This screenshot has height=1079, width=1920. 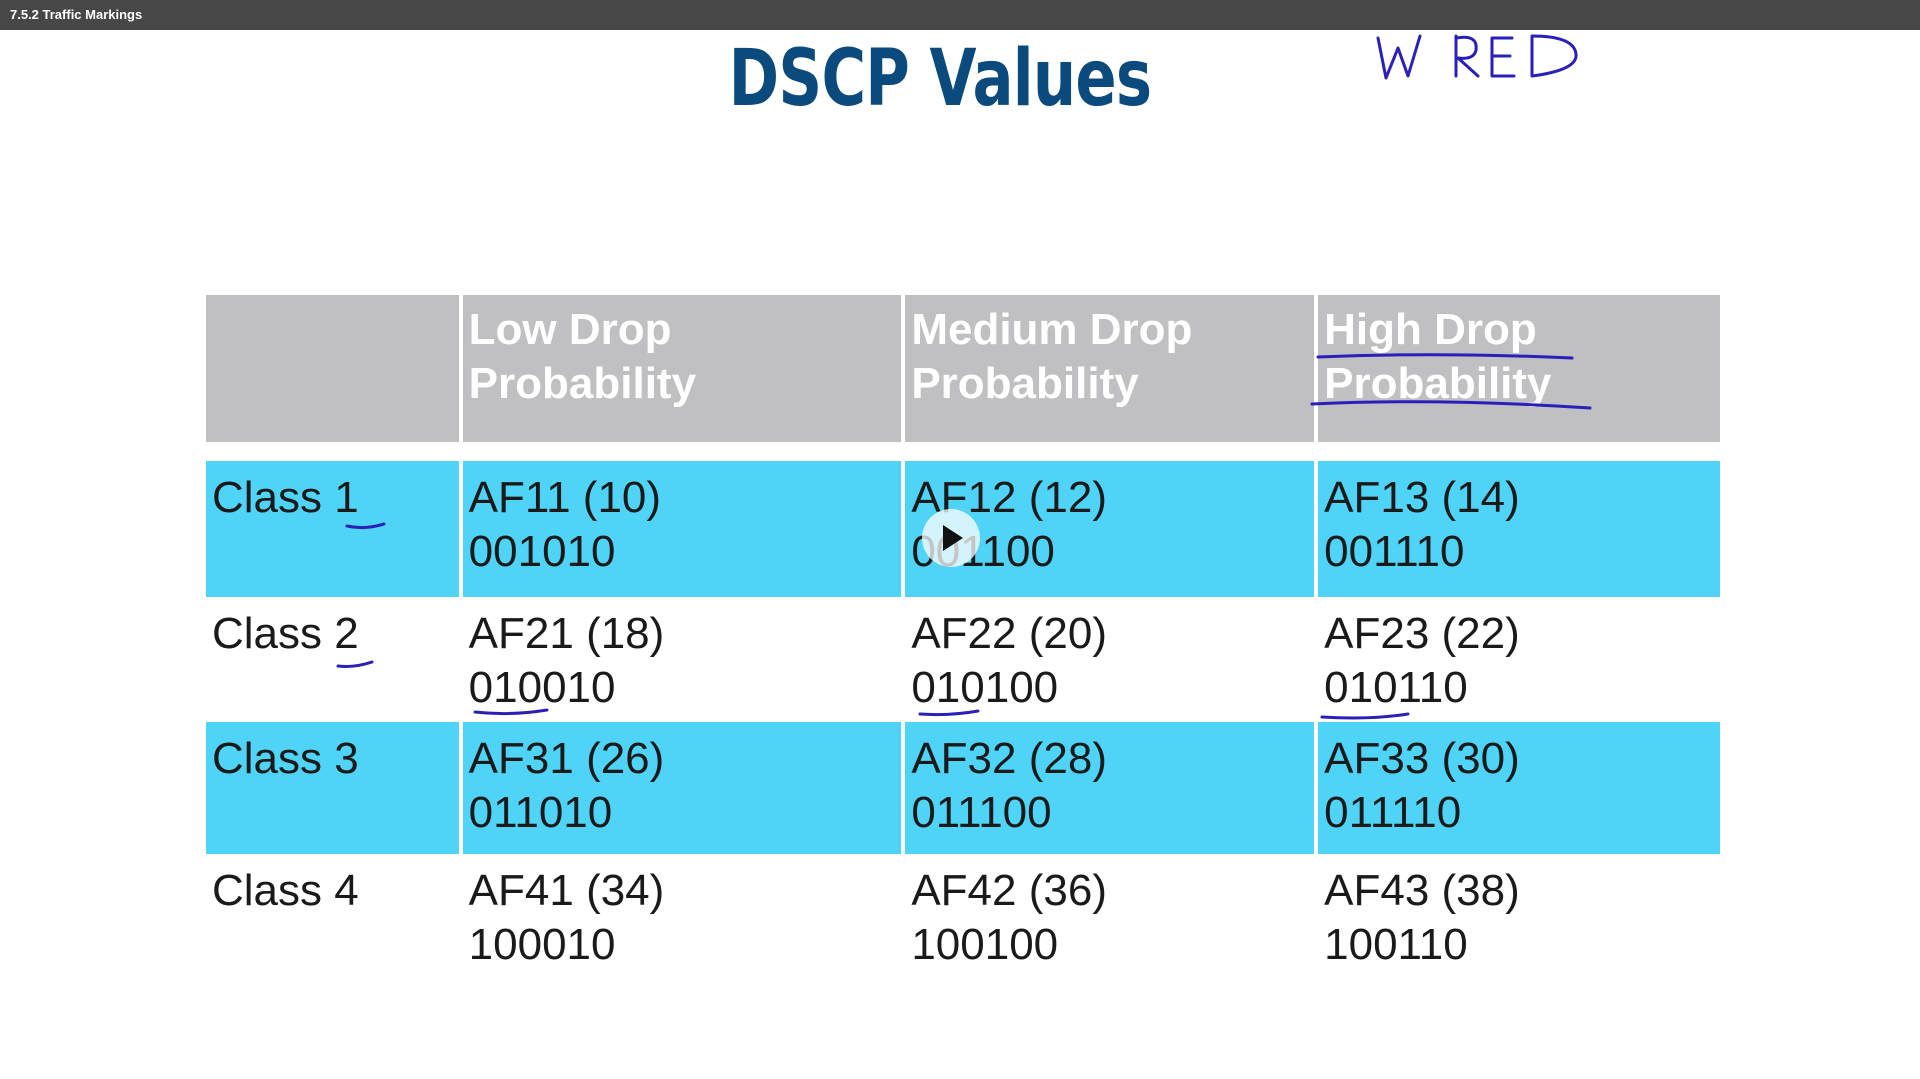 I want to click on table-cell: AF11 (10) 001010, so click(x=682, y=529).